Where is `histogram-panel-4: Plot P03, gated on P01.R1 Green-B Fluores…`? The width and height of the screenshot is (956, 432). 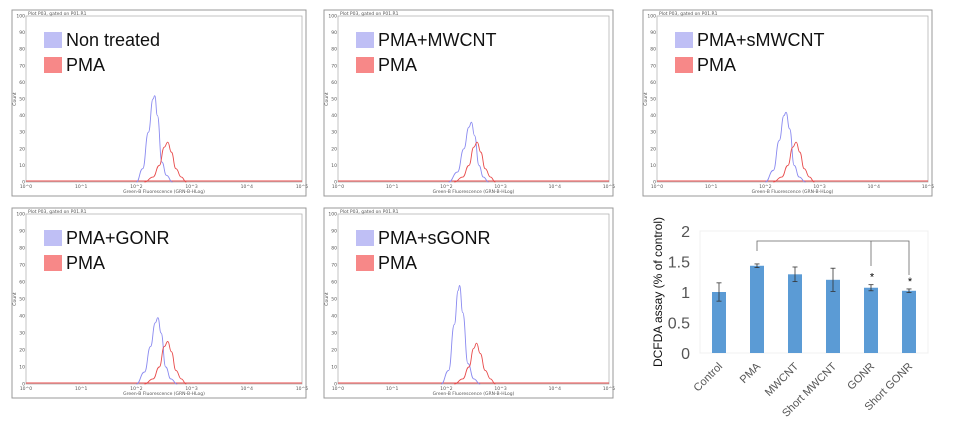
histogram-panel-4: Plot P03, gated on P01.R1 Green-B Fluores… is located at coordinates (159, 303).